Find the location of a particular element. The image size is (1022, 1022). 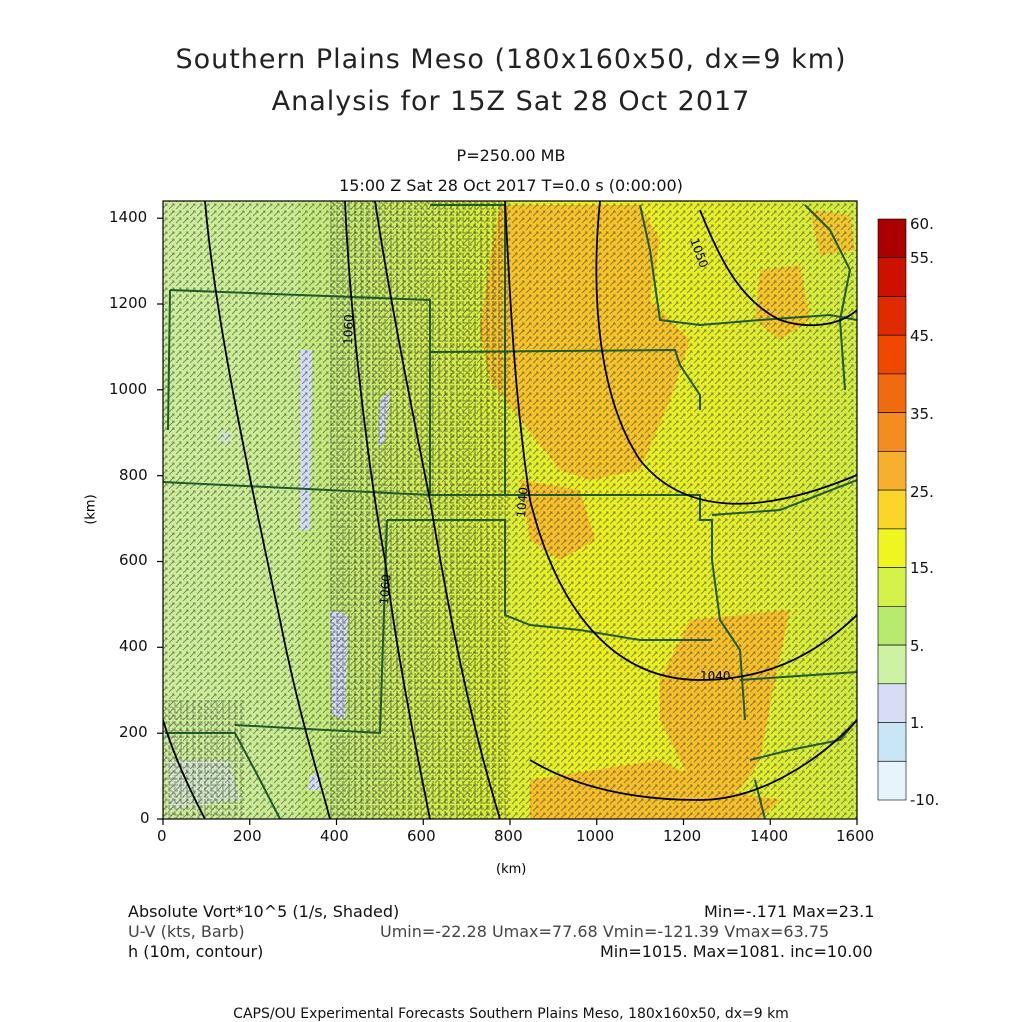

legend-field3: h (10m, contour) is located at coordinates (196, 951).